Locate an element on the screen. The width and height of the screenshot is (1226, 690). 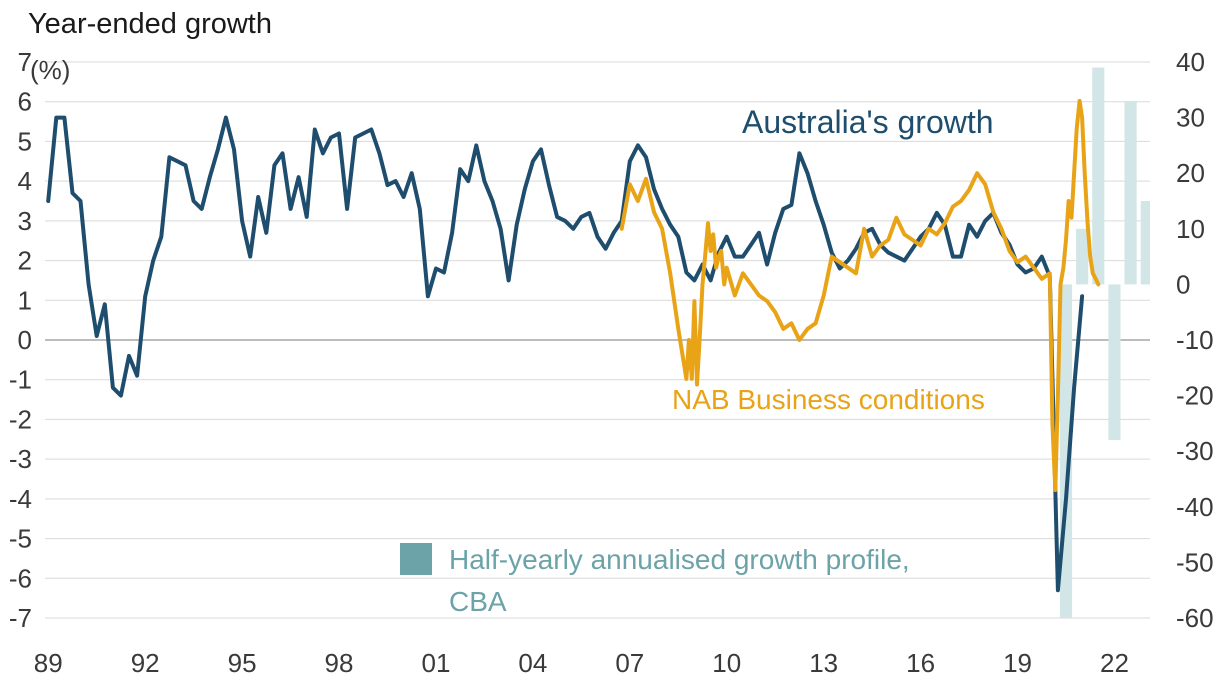
left-tick-label: 1 is located at coordinates (25, 300).